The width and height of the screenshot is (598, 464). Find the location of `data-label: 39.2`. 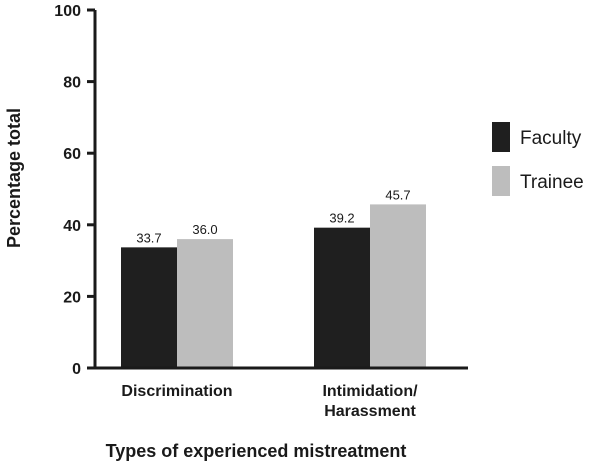

data-label: 39.2 is located at coordinates (341, 218).